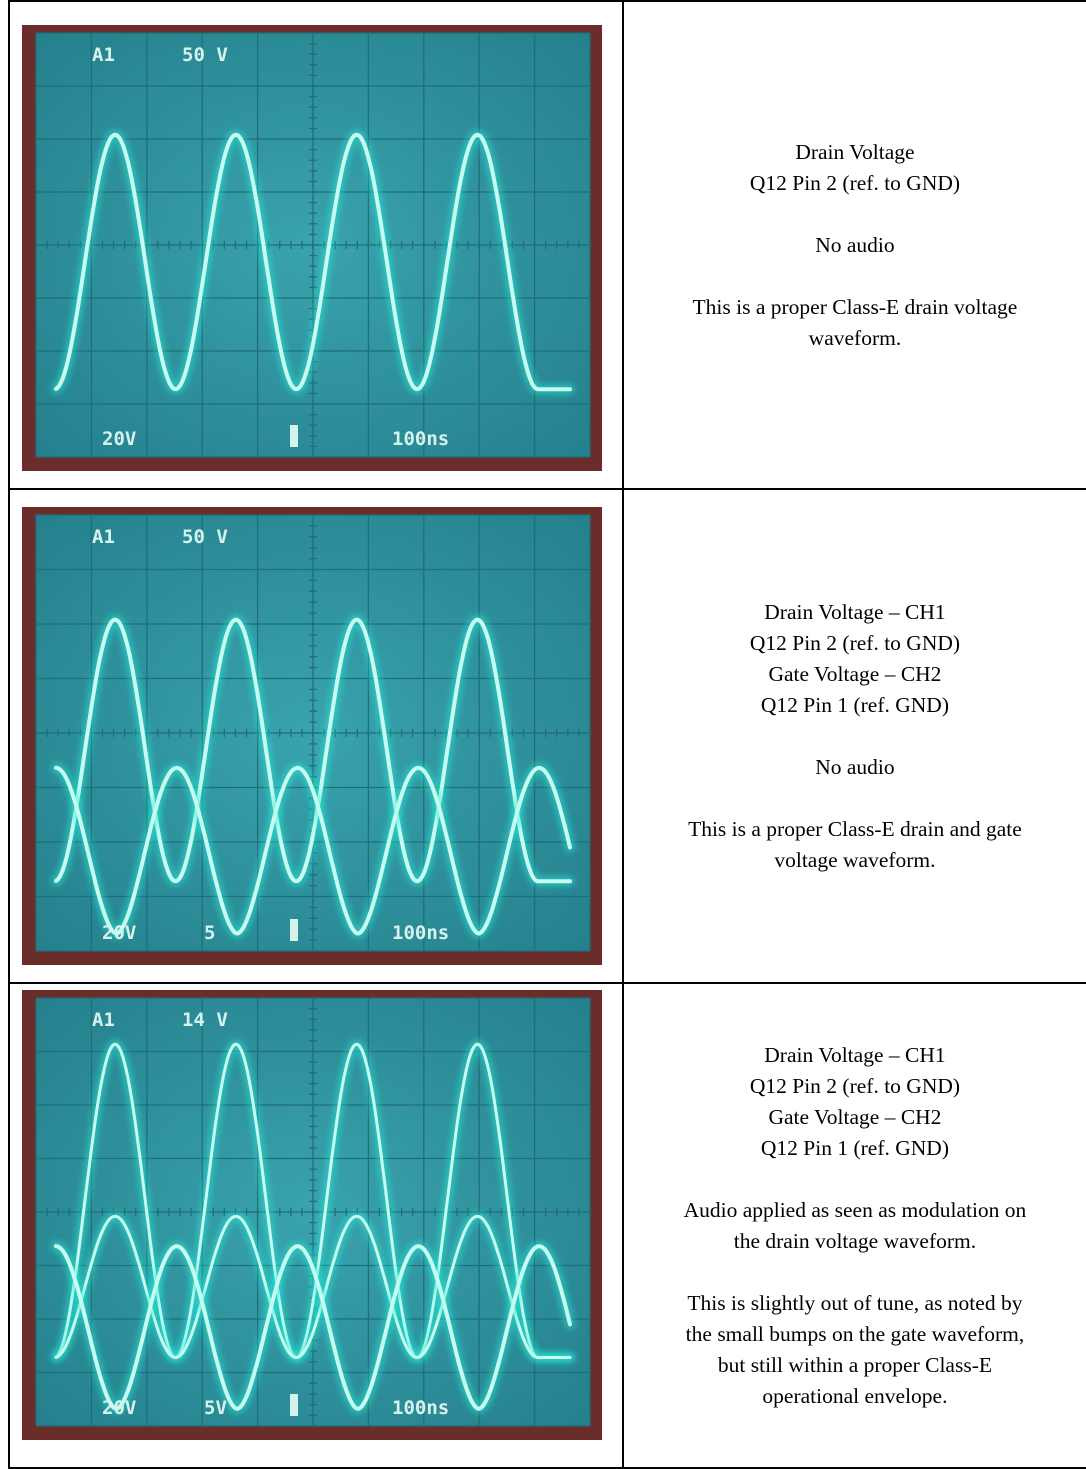 The width and height of the screenshot is (1086, 1469). I want to click on audio-line: Audio applied as seen as modulation on, so click(855, 1209).